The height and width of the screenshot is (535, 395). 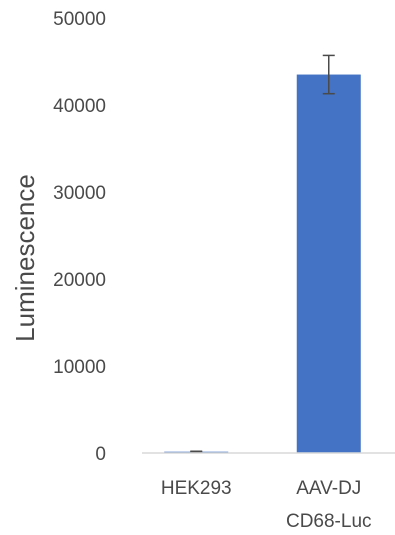 What do you see at coordinates (328, 264) in the screenshot?
I see `bar` at bounding box center [328, 264].